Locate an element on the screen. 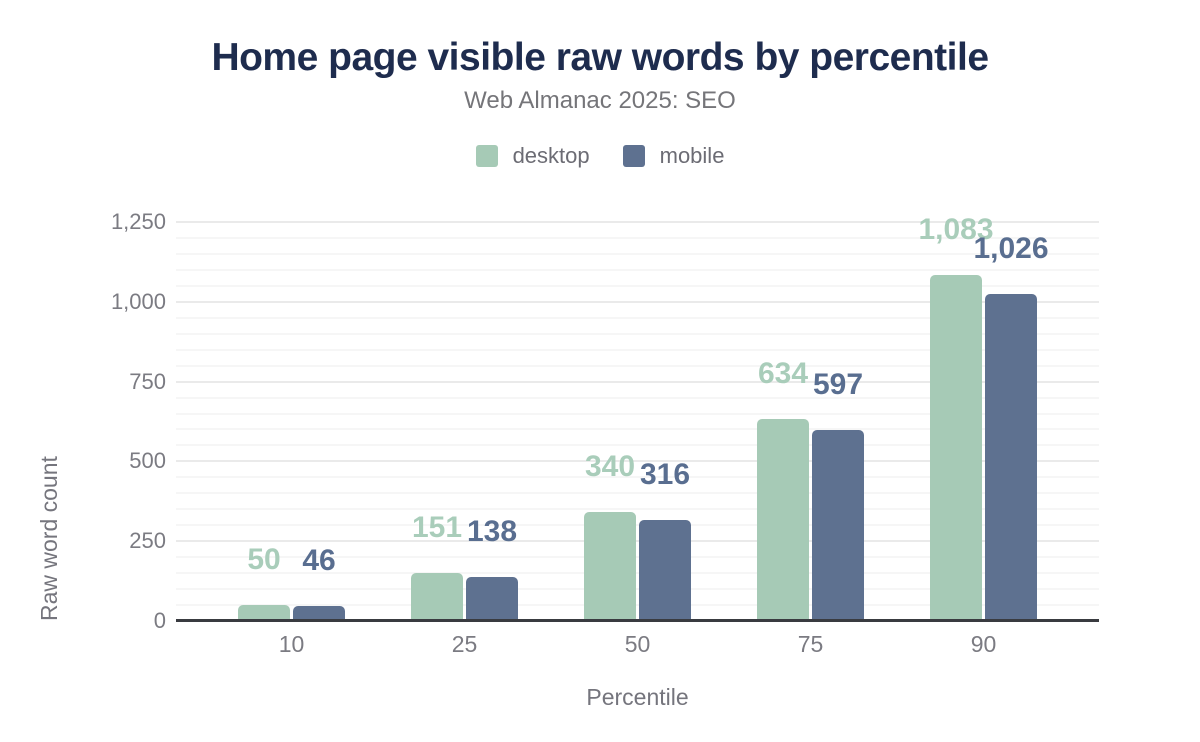 The width and height of the screenshot is (1200, 742). bar-desktop-50: 340 is located at coordinates (610, 536).